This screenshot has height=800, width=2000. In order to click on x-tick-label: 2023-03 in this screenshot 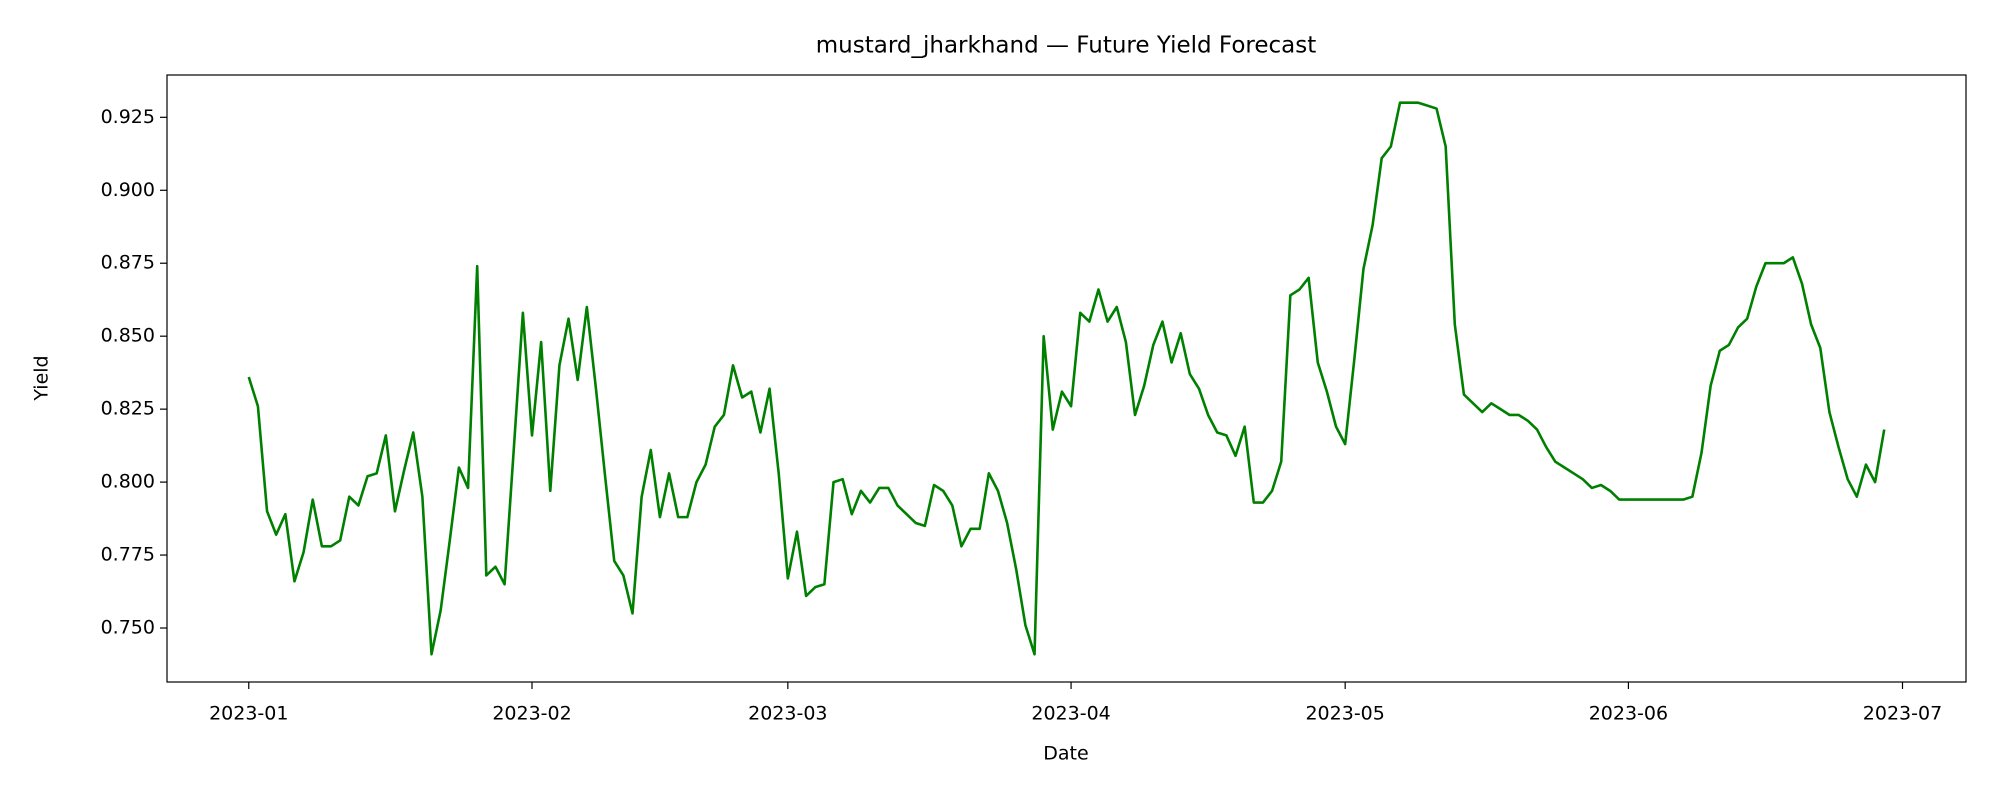, I will do `click(787, 714)`.